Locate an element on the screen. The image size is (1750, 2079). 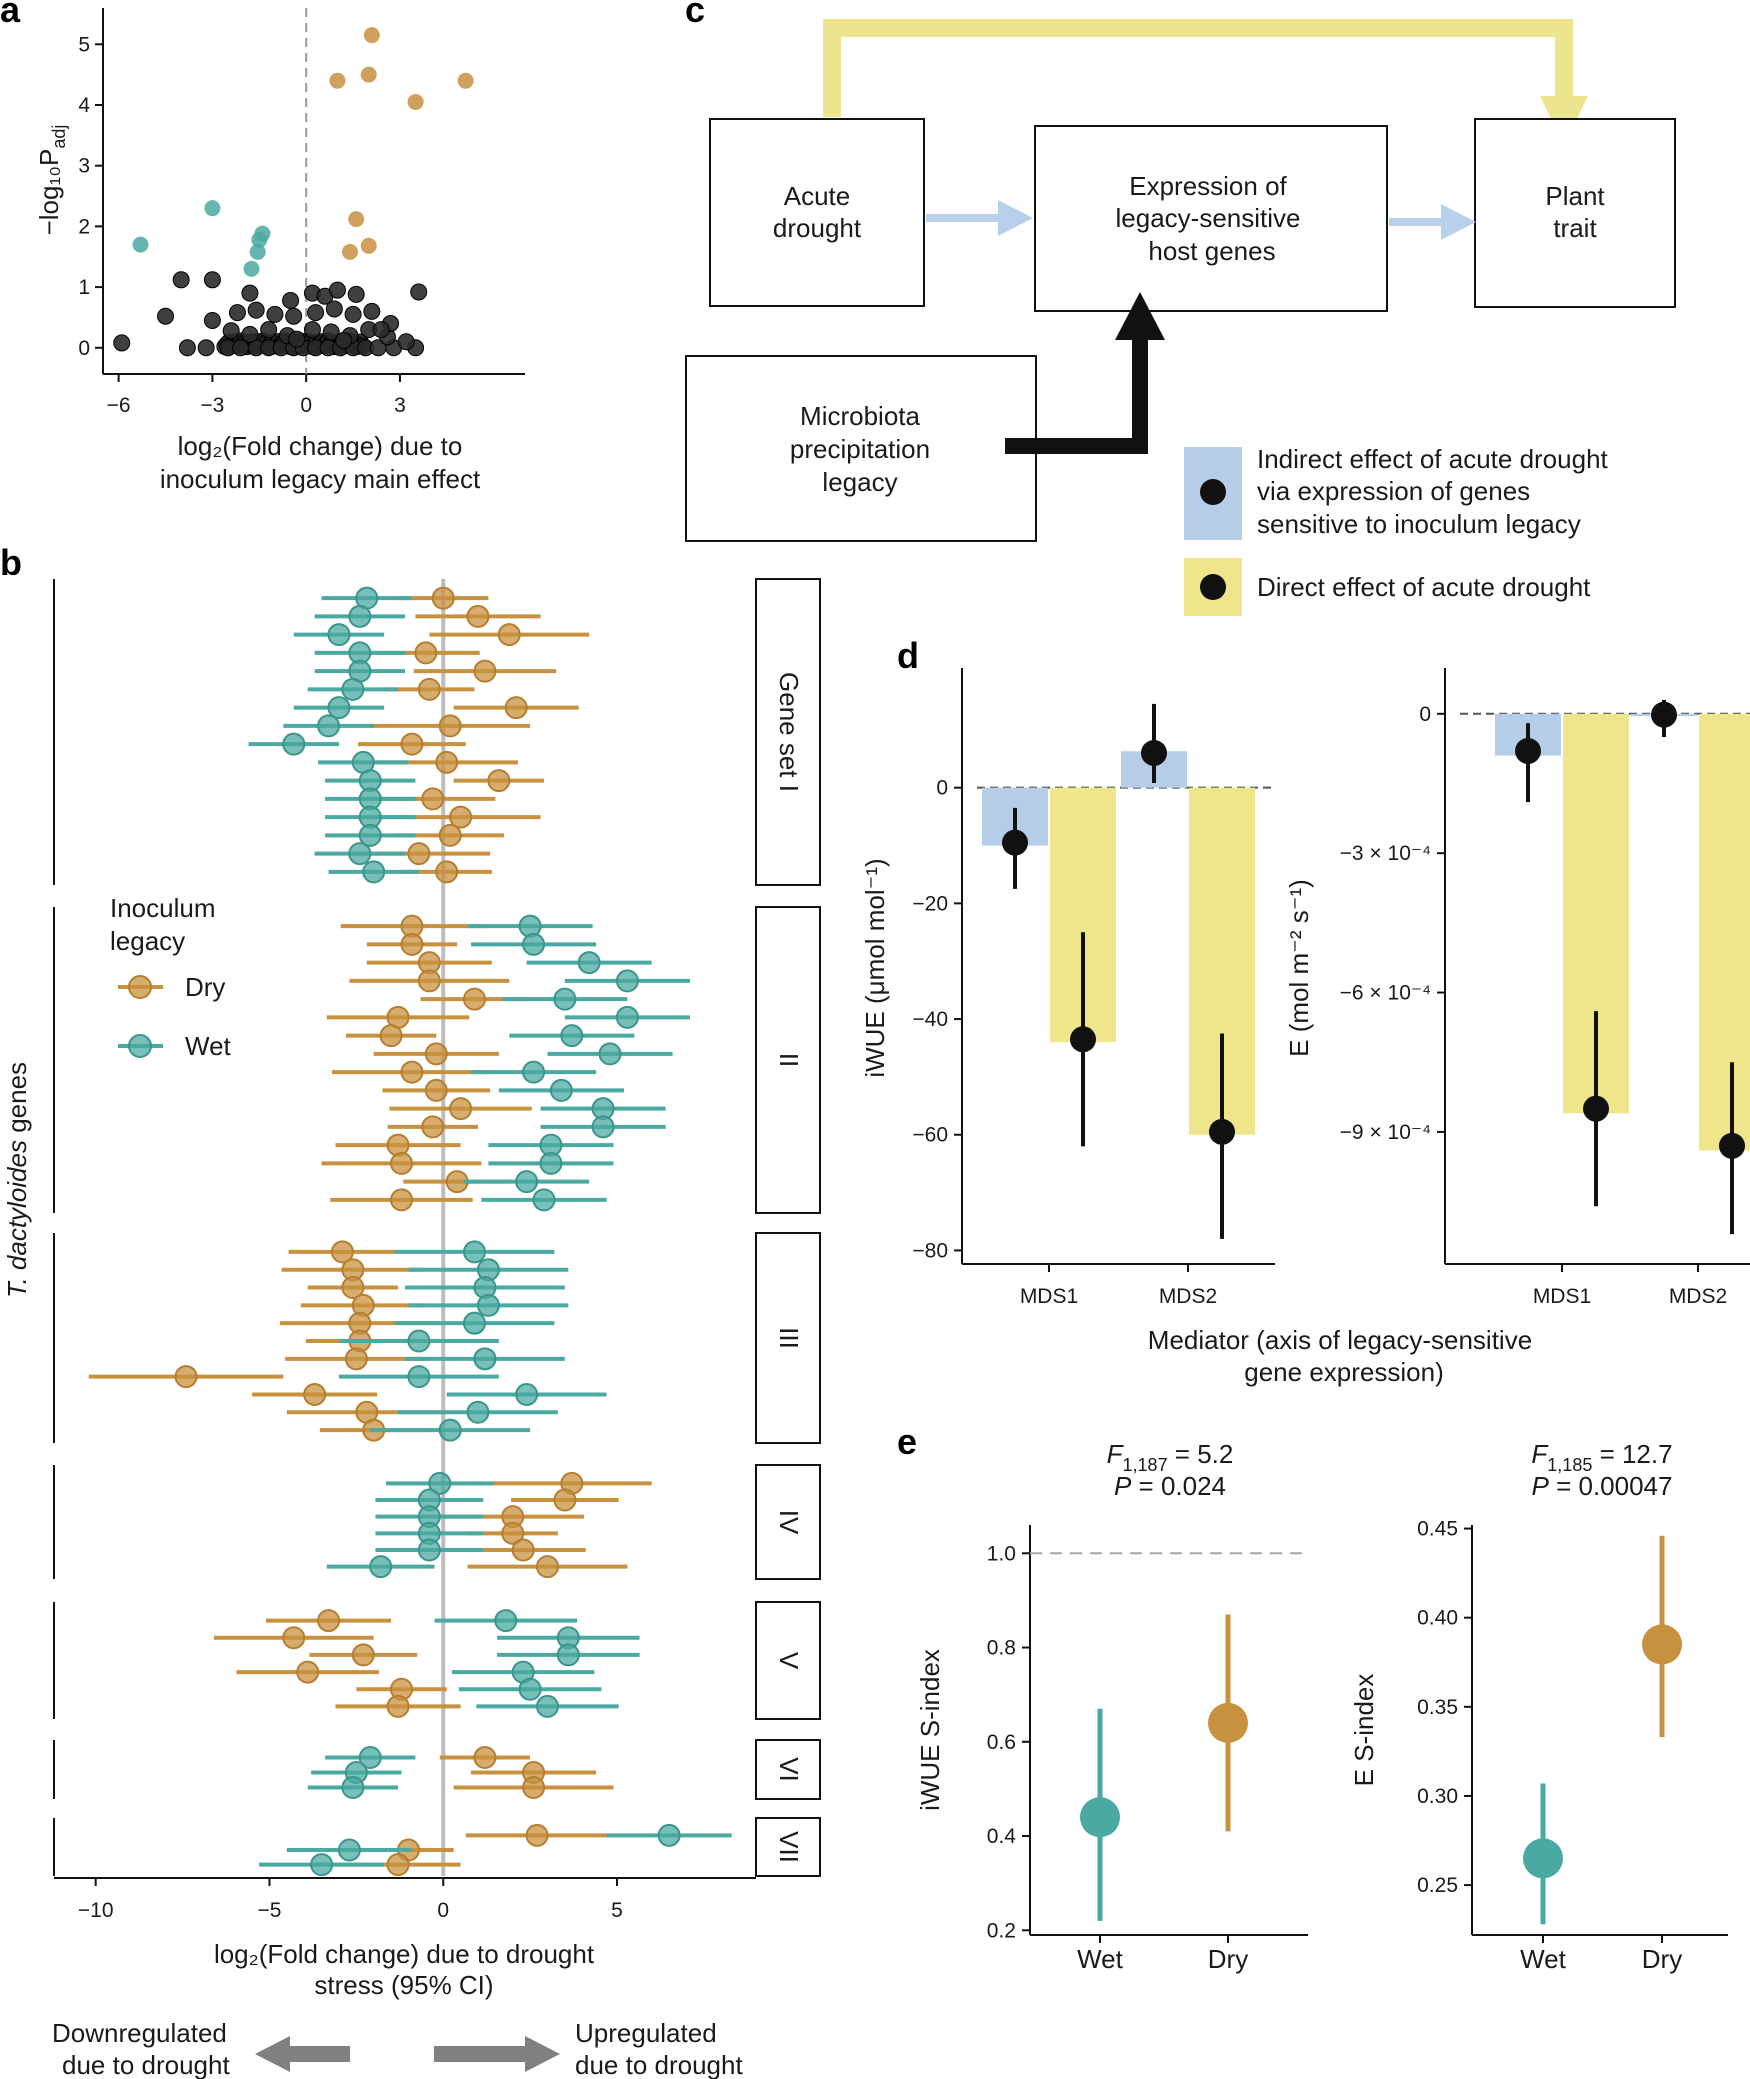
a-ytick-label: 0 is located at coordinates (84, 348).